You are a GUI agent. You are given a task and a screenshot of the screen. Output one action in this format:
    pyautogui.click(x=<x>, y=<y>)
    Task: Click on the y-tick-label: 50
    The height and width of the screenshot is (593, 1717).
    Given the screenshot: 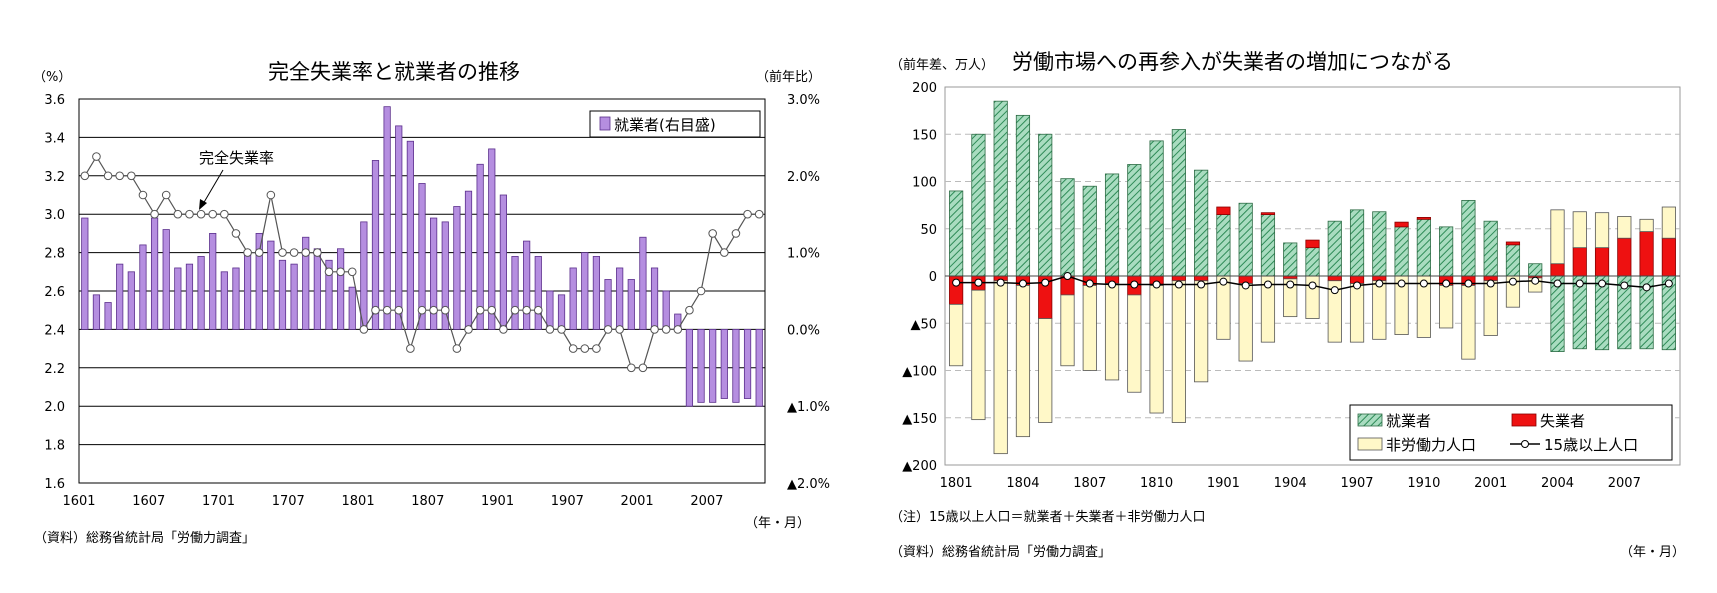 What is the action you would take?
    pyautogui.click(x=928, y=230)
    